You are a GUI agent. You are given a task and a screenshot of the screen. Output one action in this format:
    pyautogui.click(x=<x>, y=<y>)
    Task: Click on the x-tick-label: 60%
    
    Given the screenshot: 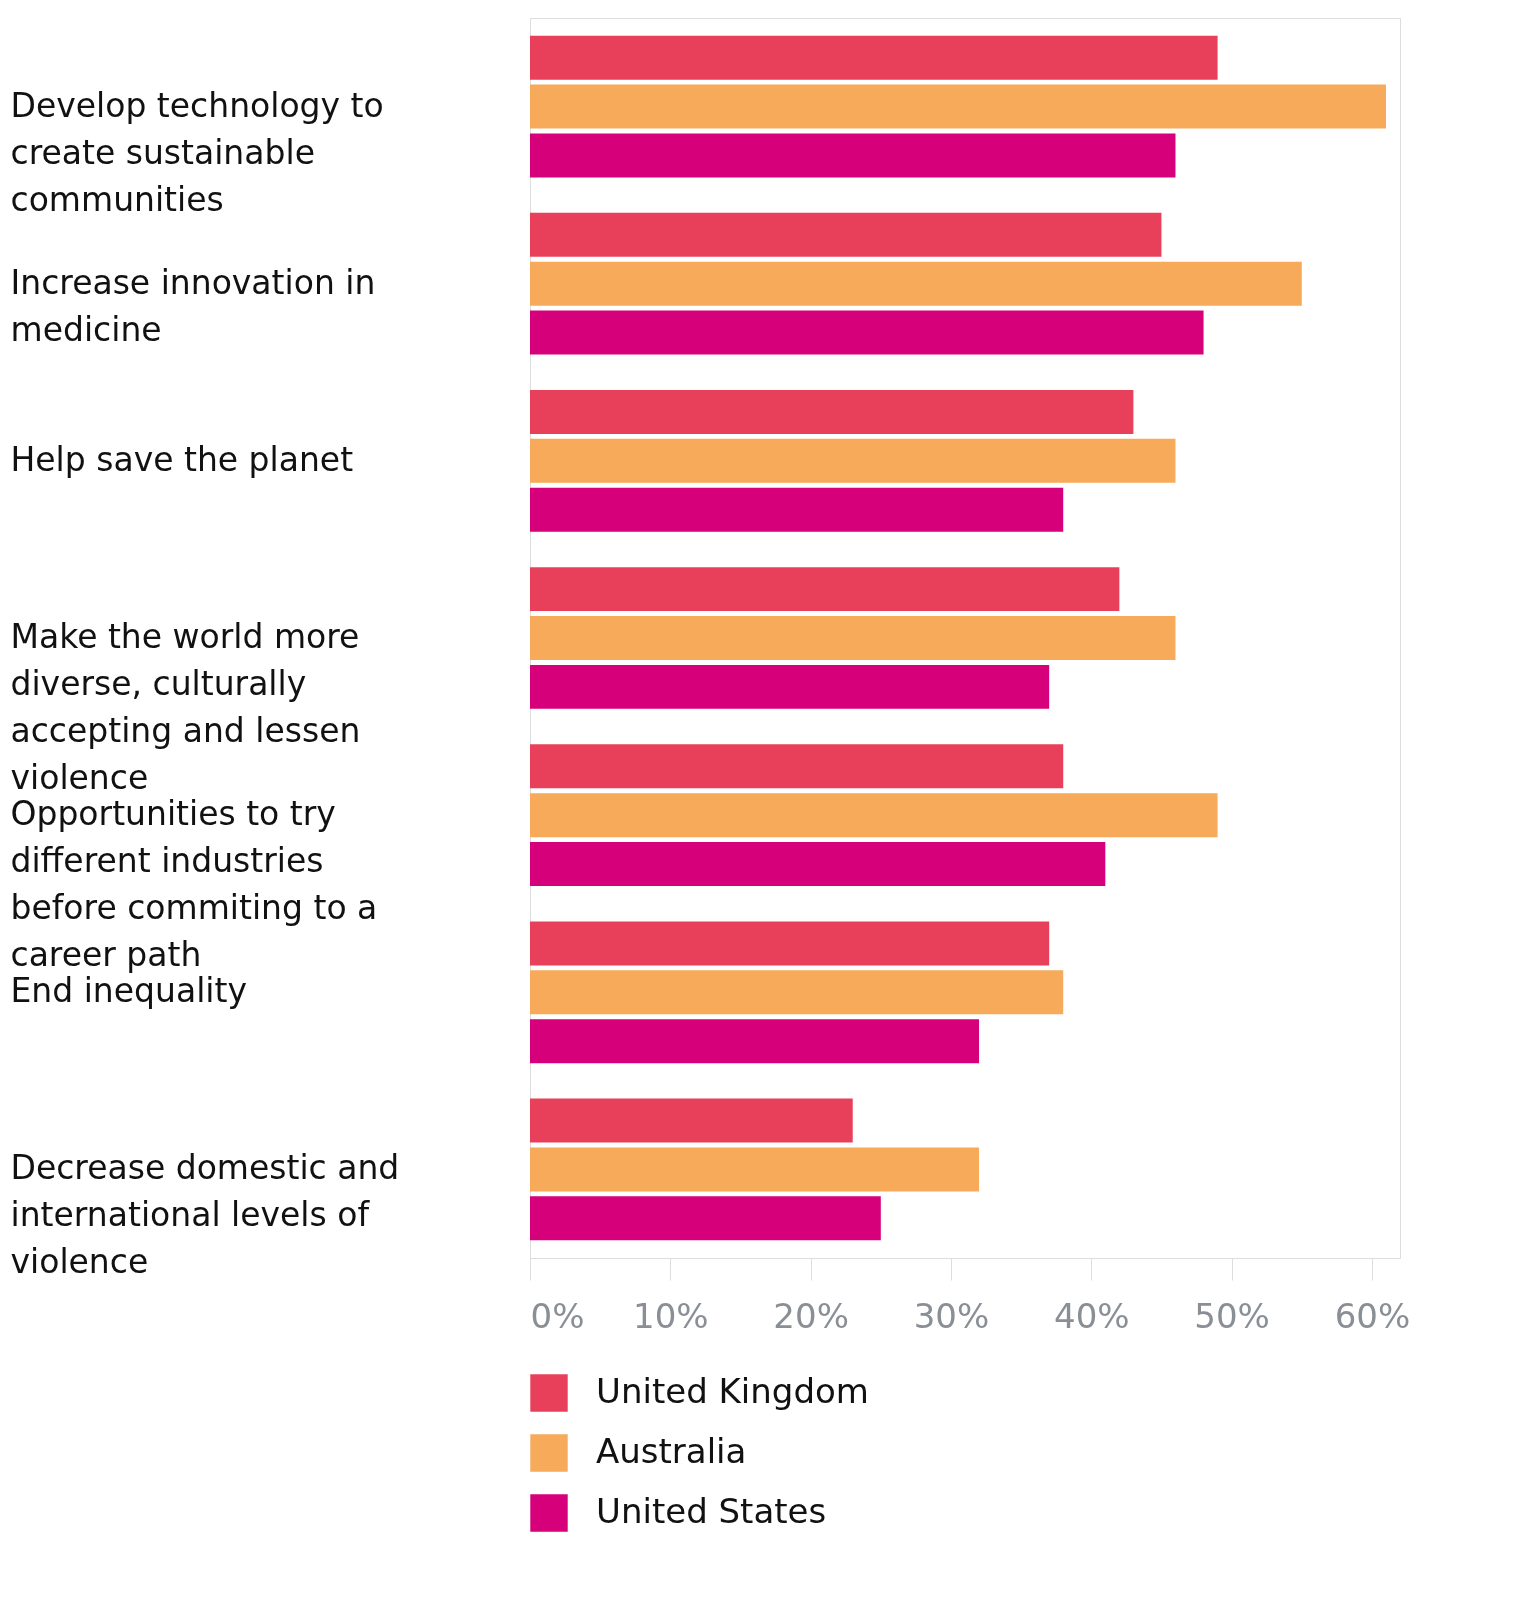 What is the action you would take?
    pyautogui.click(x=1372, y=1315)
    